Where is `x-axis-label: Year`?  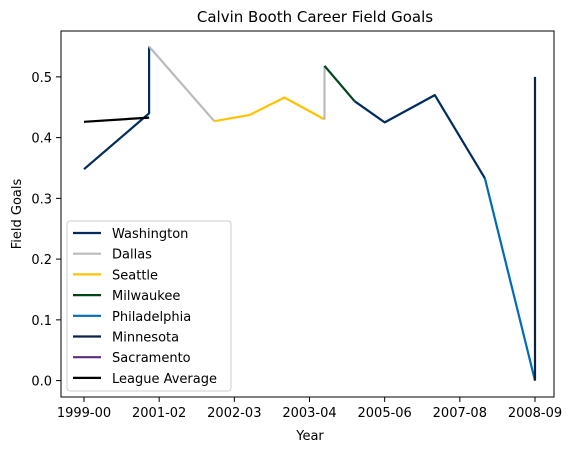
x-axis-label: Year is located at coordinates (309, 436).